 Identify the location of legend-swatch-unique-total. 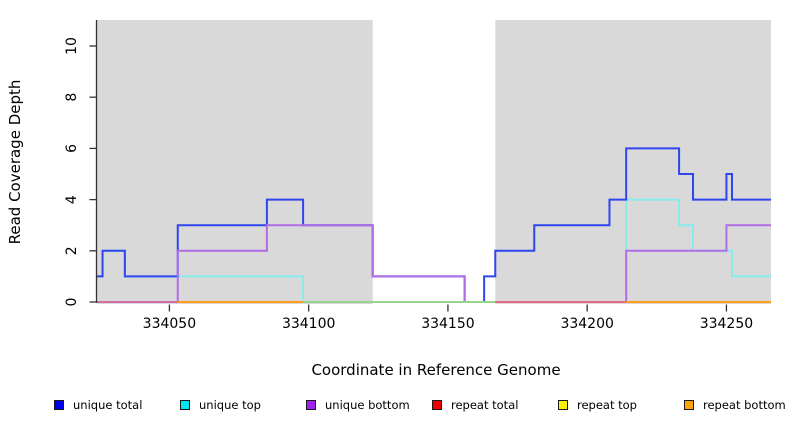
(59, 405).